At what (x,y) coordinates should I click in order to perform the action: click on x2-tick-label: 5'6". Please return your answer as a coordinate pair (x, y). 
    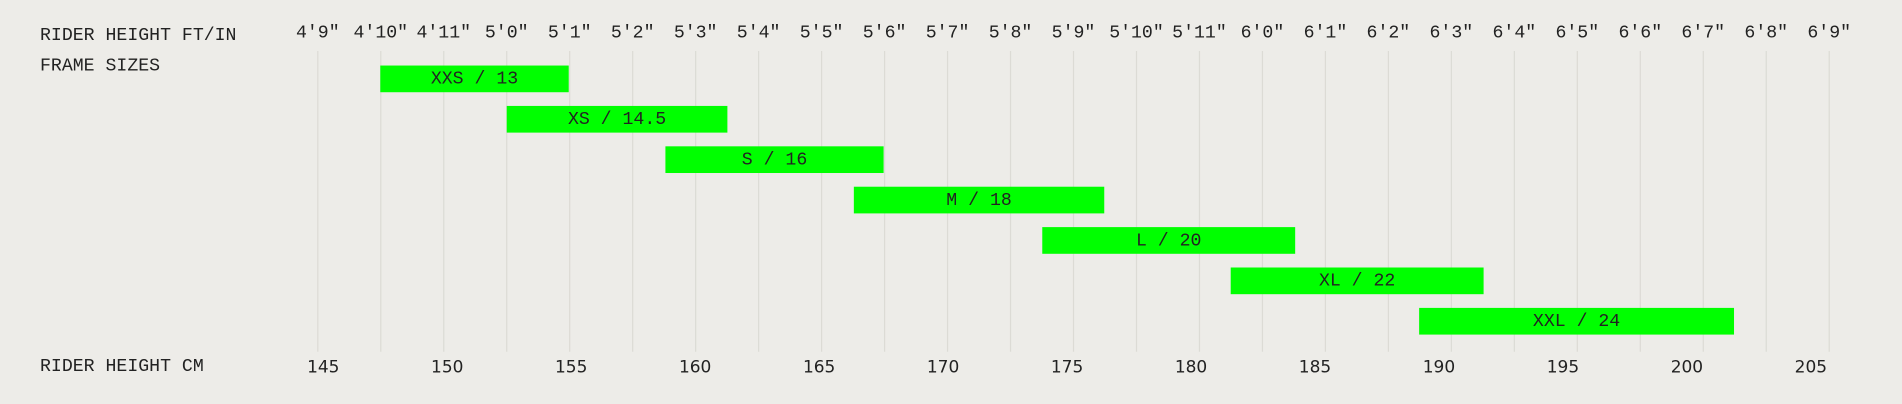
    Looking at the image, I should click on (885, 34).